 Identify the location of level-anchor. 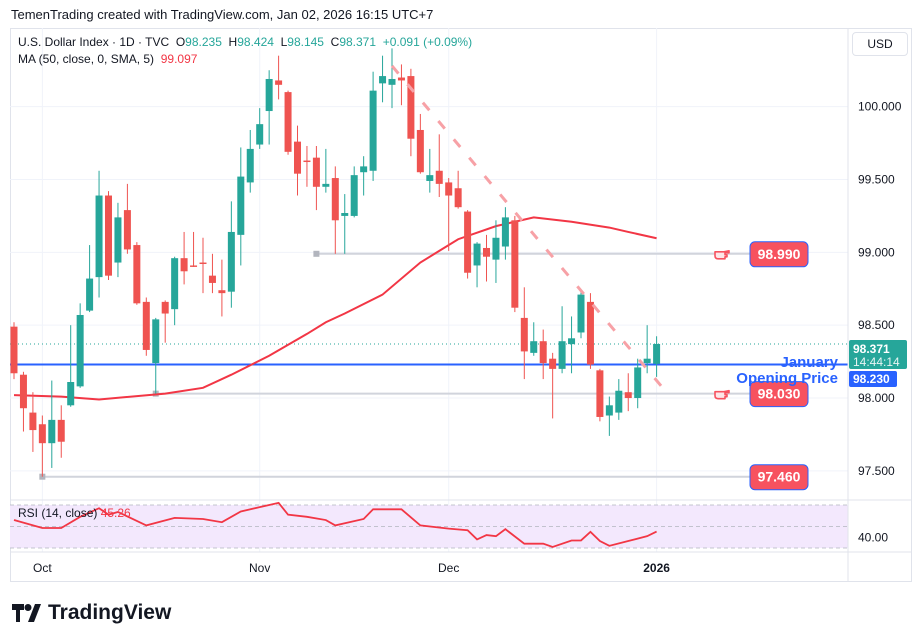
(316, 253).